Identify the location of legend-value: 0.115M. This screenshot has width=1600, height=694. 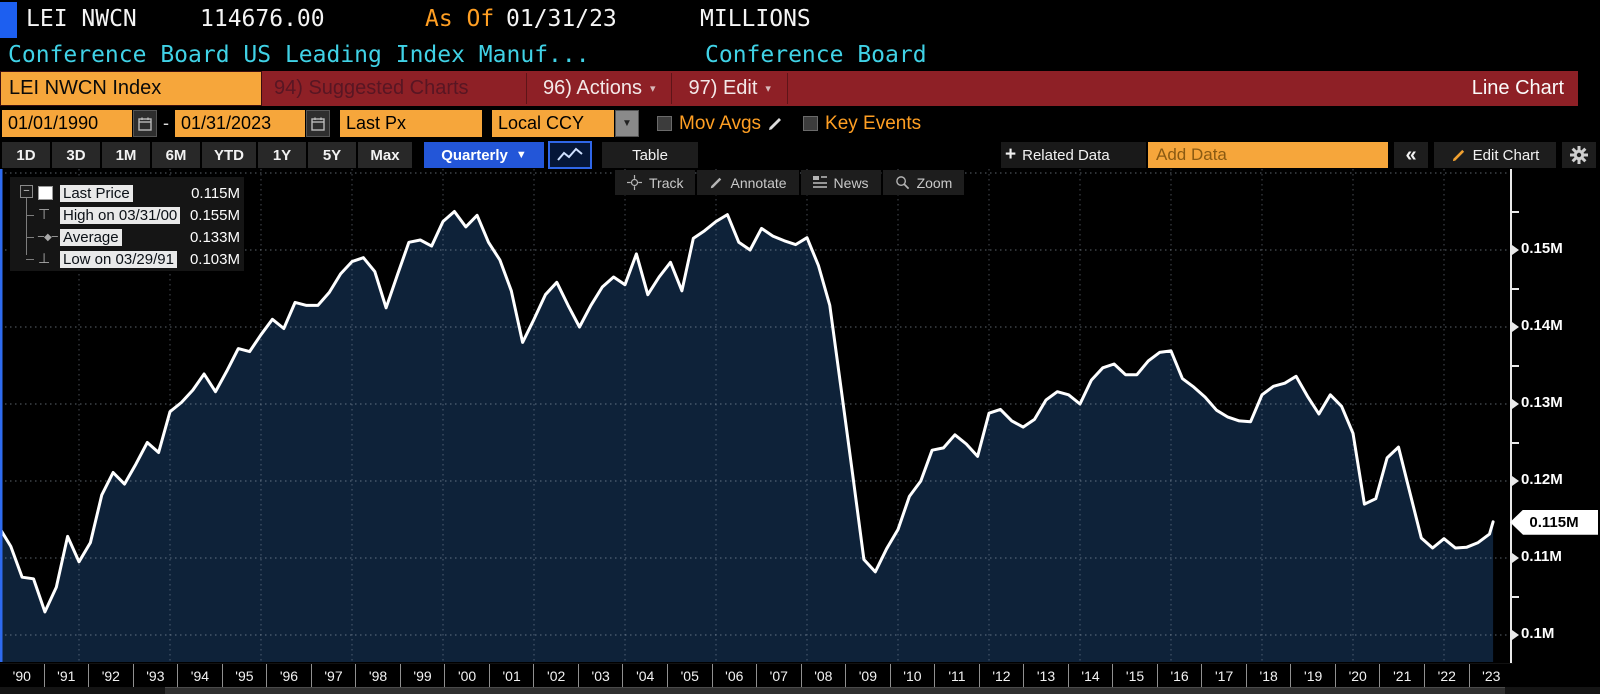
(215, 193).